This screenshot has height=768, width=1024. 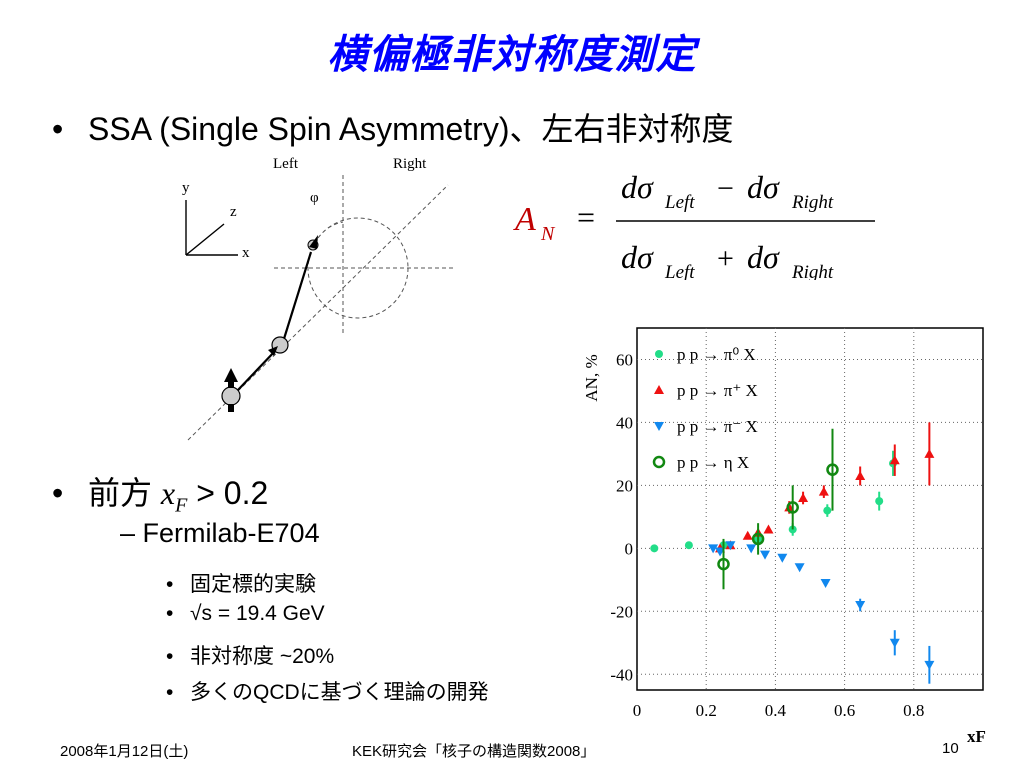 I want to click on y-axis-label: AN, %, so click(x=591, y=377).